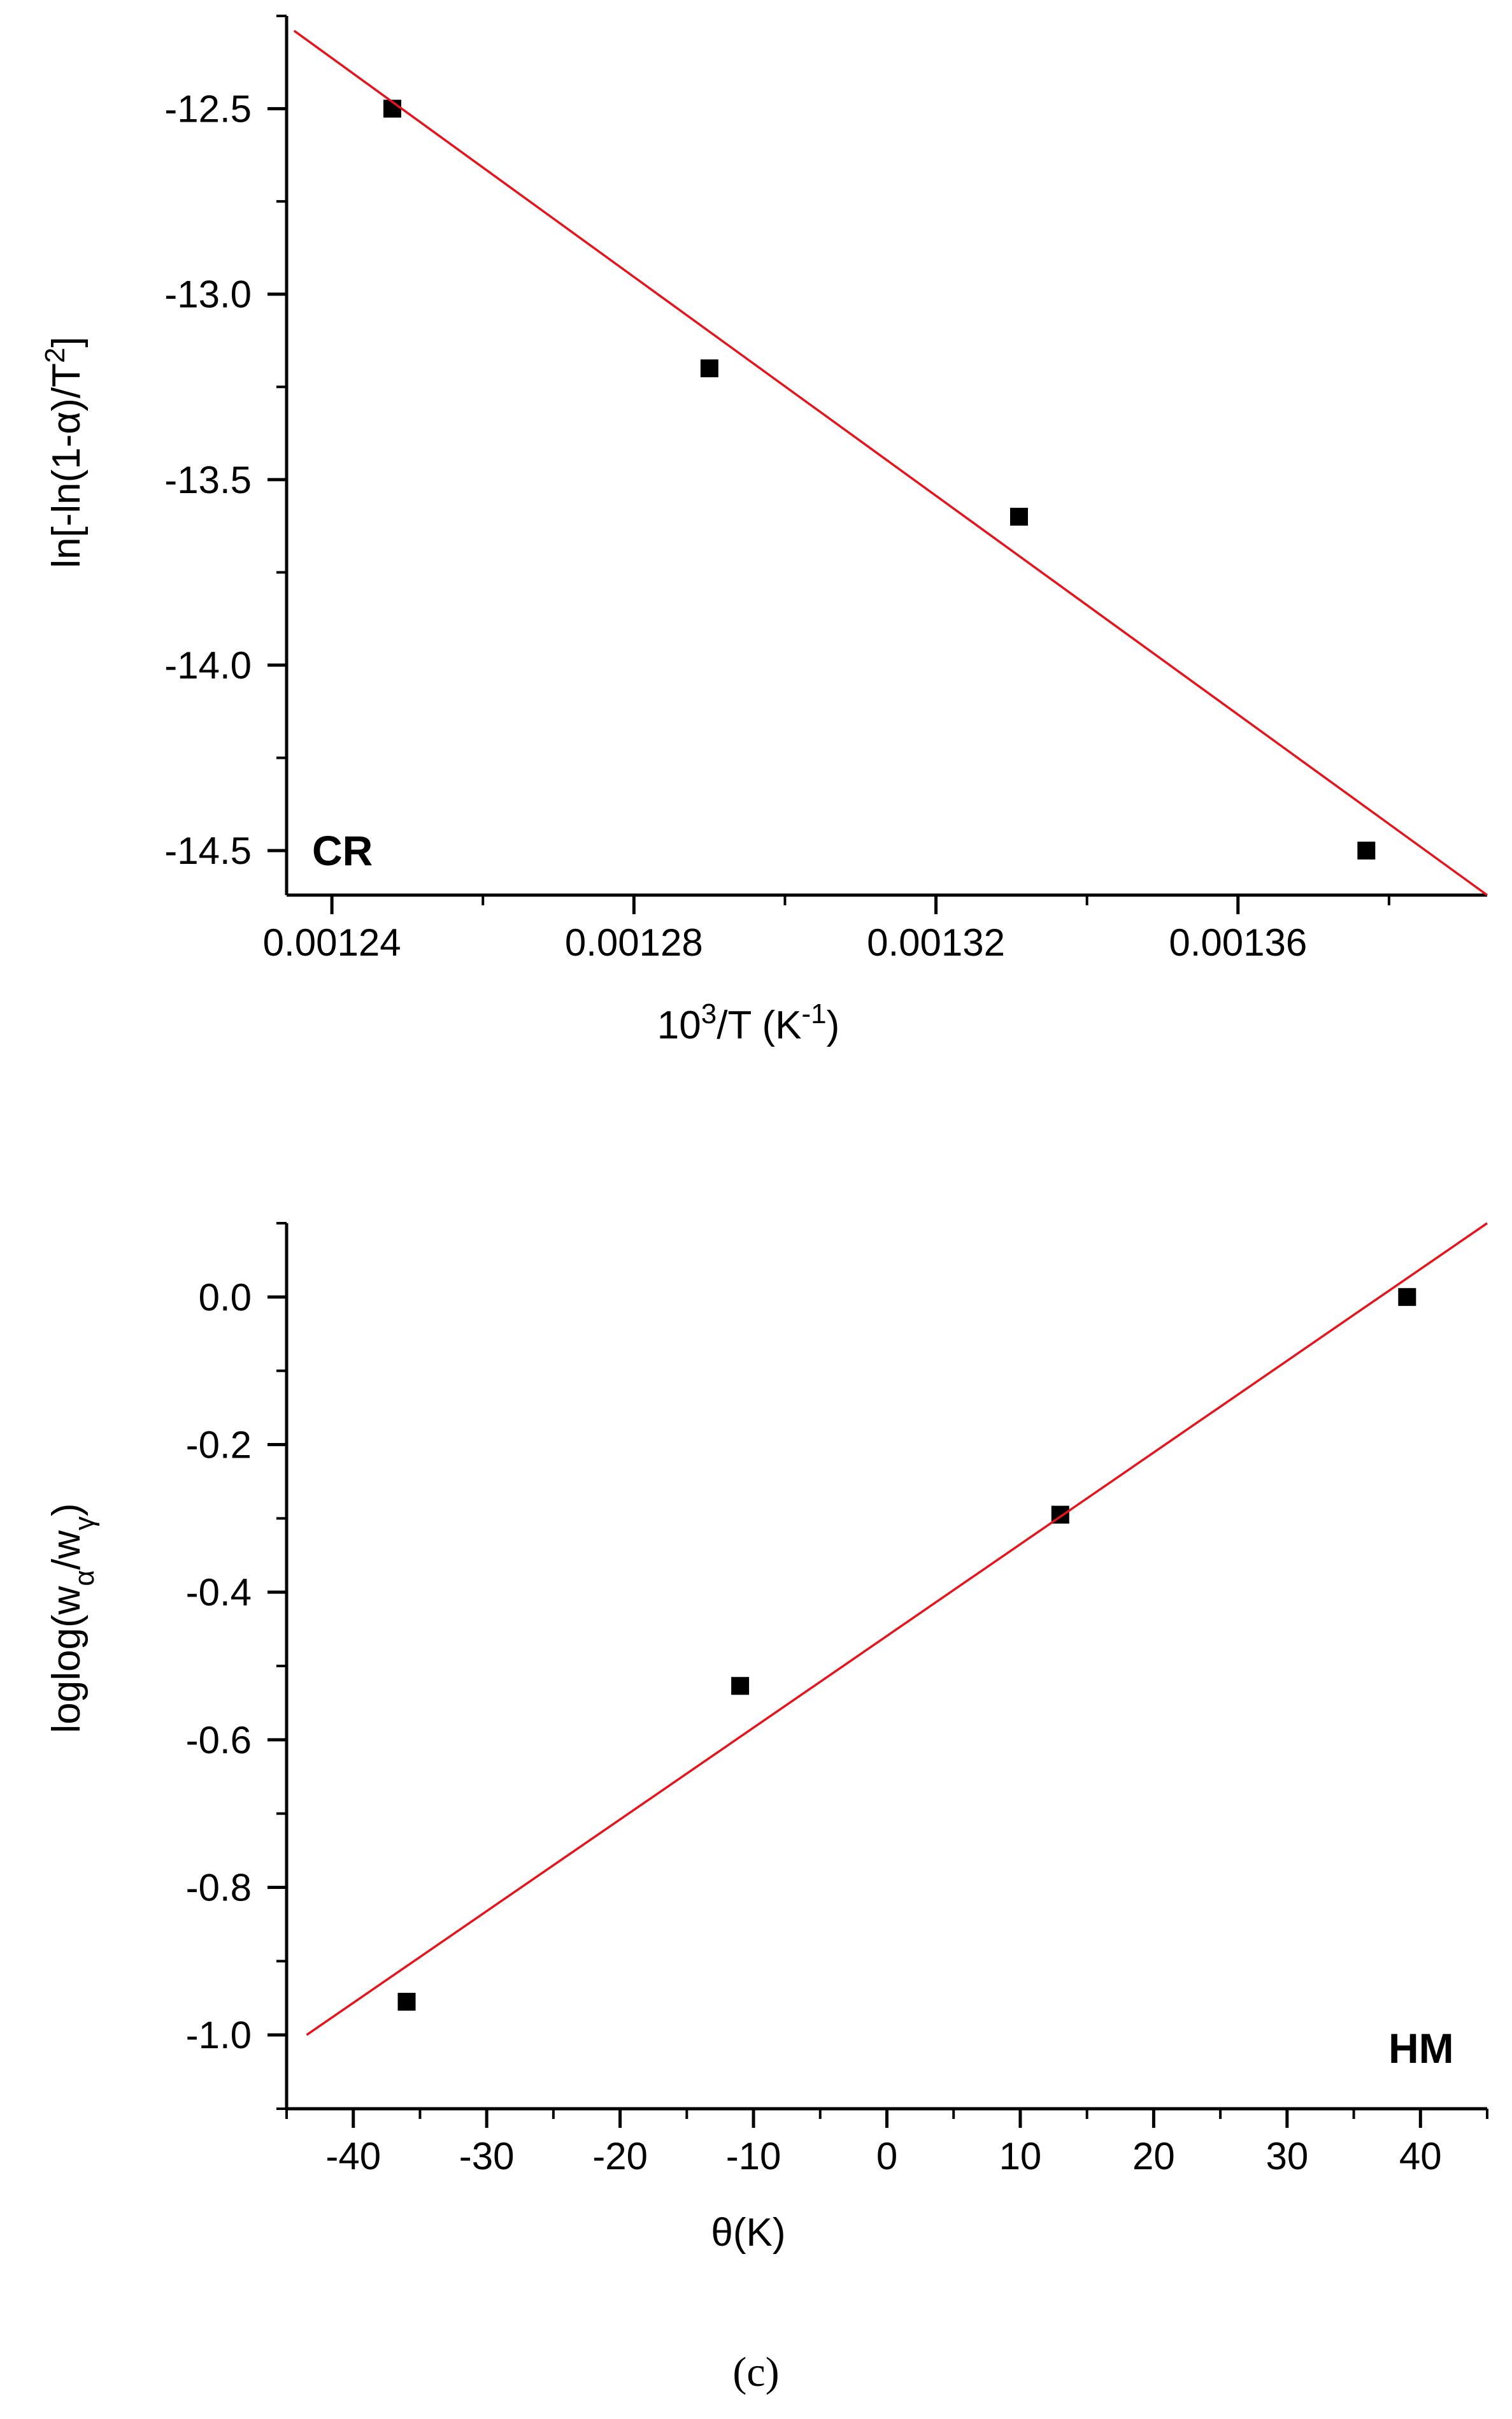  Describe the element at coordinates (748, 2233) in the screenshot. I see `hm-x-axis-title: θ(K)` at that location.